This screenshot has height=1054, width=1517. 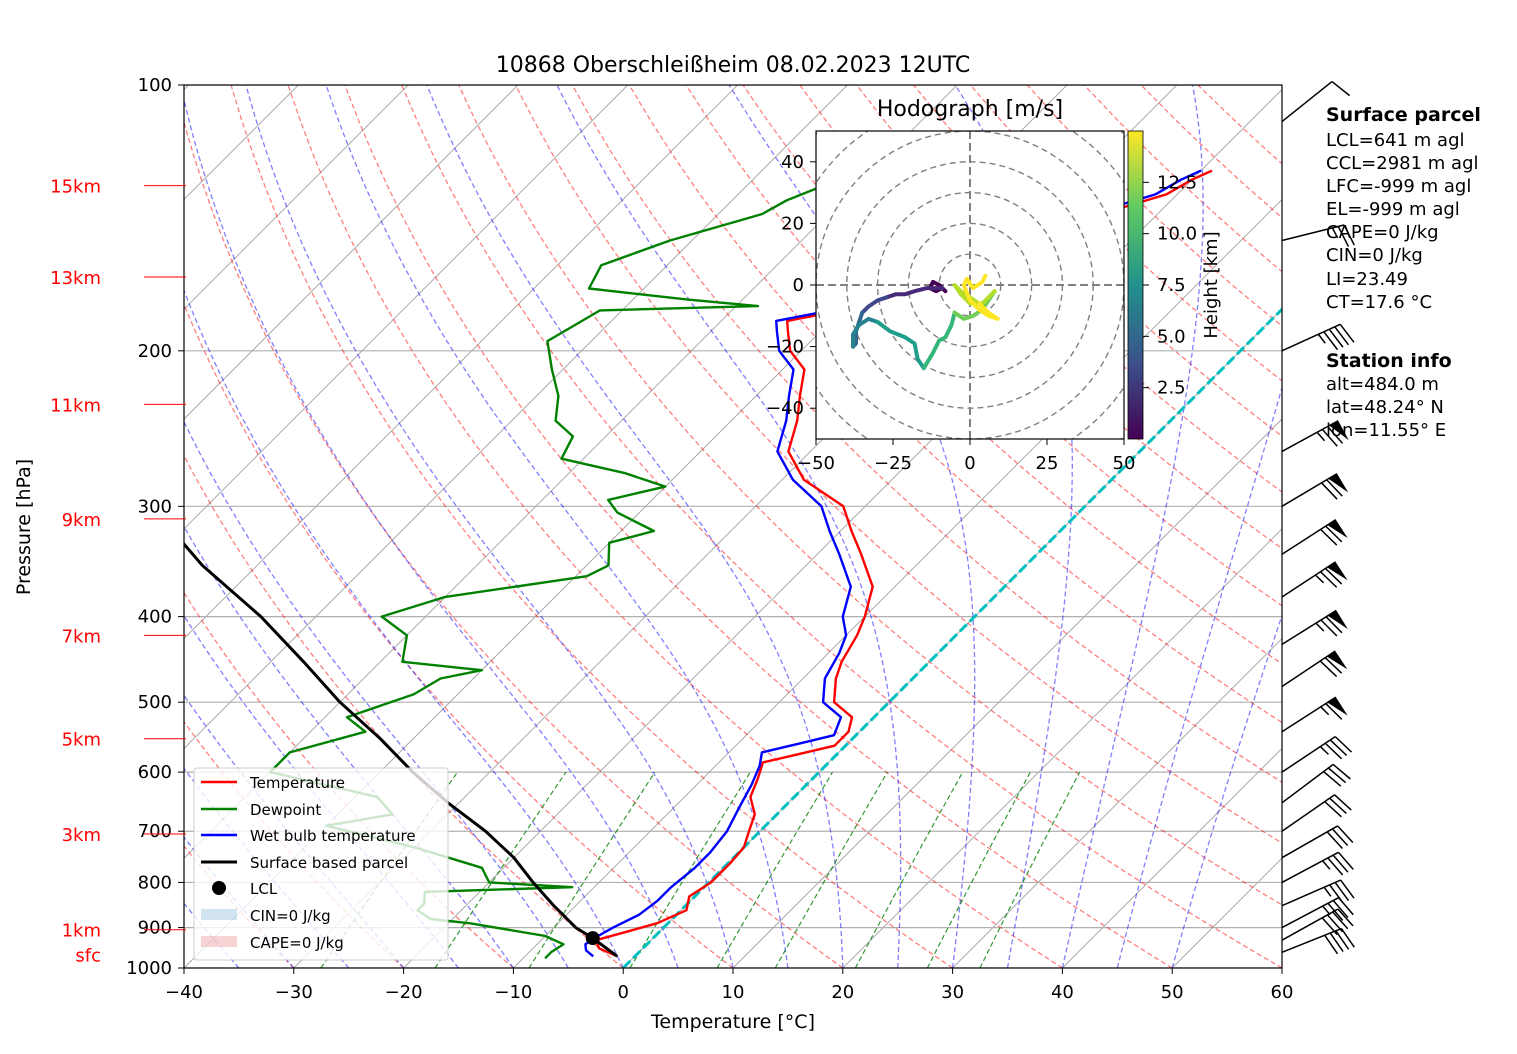 What do you see at coordinates (733, 992) in the screenshot?
I see `x-tick-label: 10` at bounding box center [733, 992].